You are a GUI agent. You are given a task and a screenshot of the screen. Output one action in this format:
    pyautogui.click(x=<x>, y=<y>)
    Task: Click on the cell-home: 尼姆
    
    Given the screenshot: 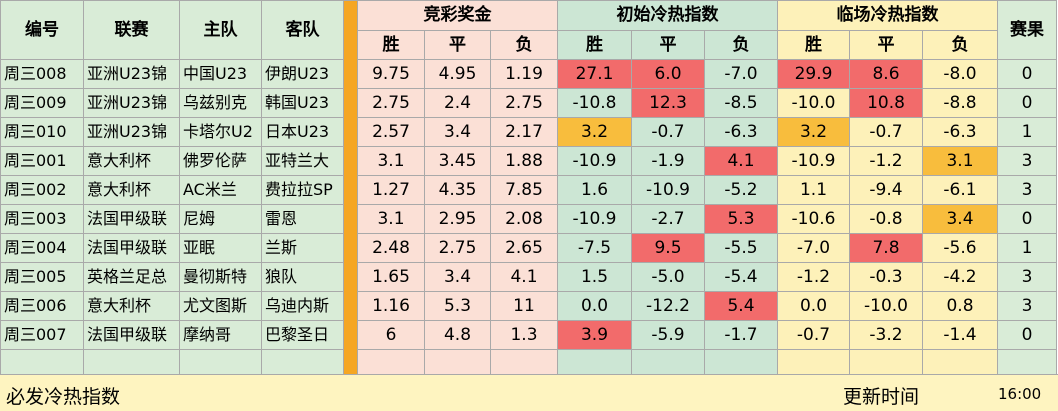 What is the action you would take?
    pyautogui.click(x=220, y=219)
    